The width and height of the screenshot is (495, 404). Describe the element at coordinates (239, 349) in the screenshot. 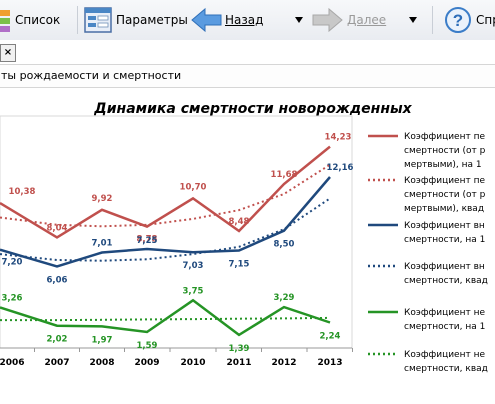

I see `data-label: 1,39` at that location.